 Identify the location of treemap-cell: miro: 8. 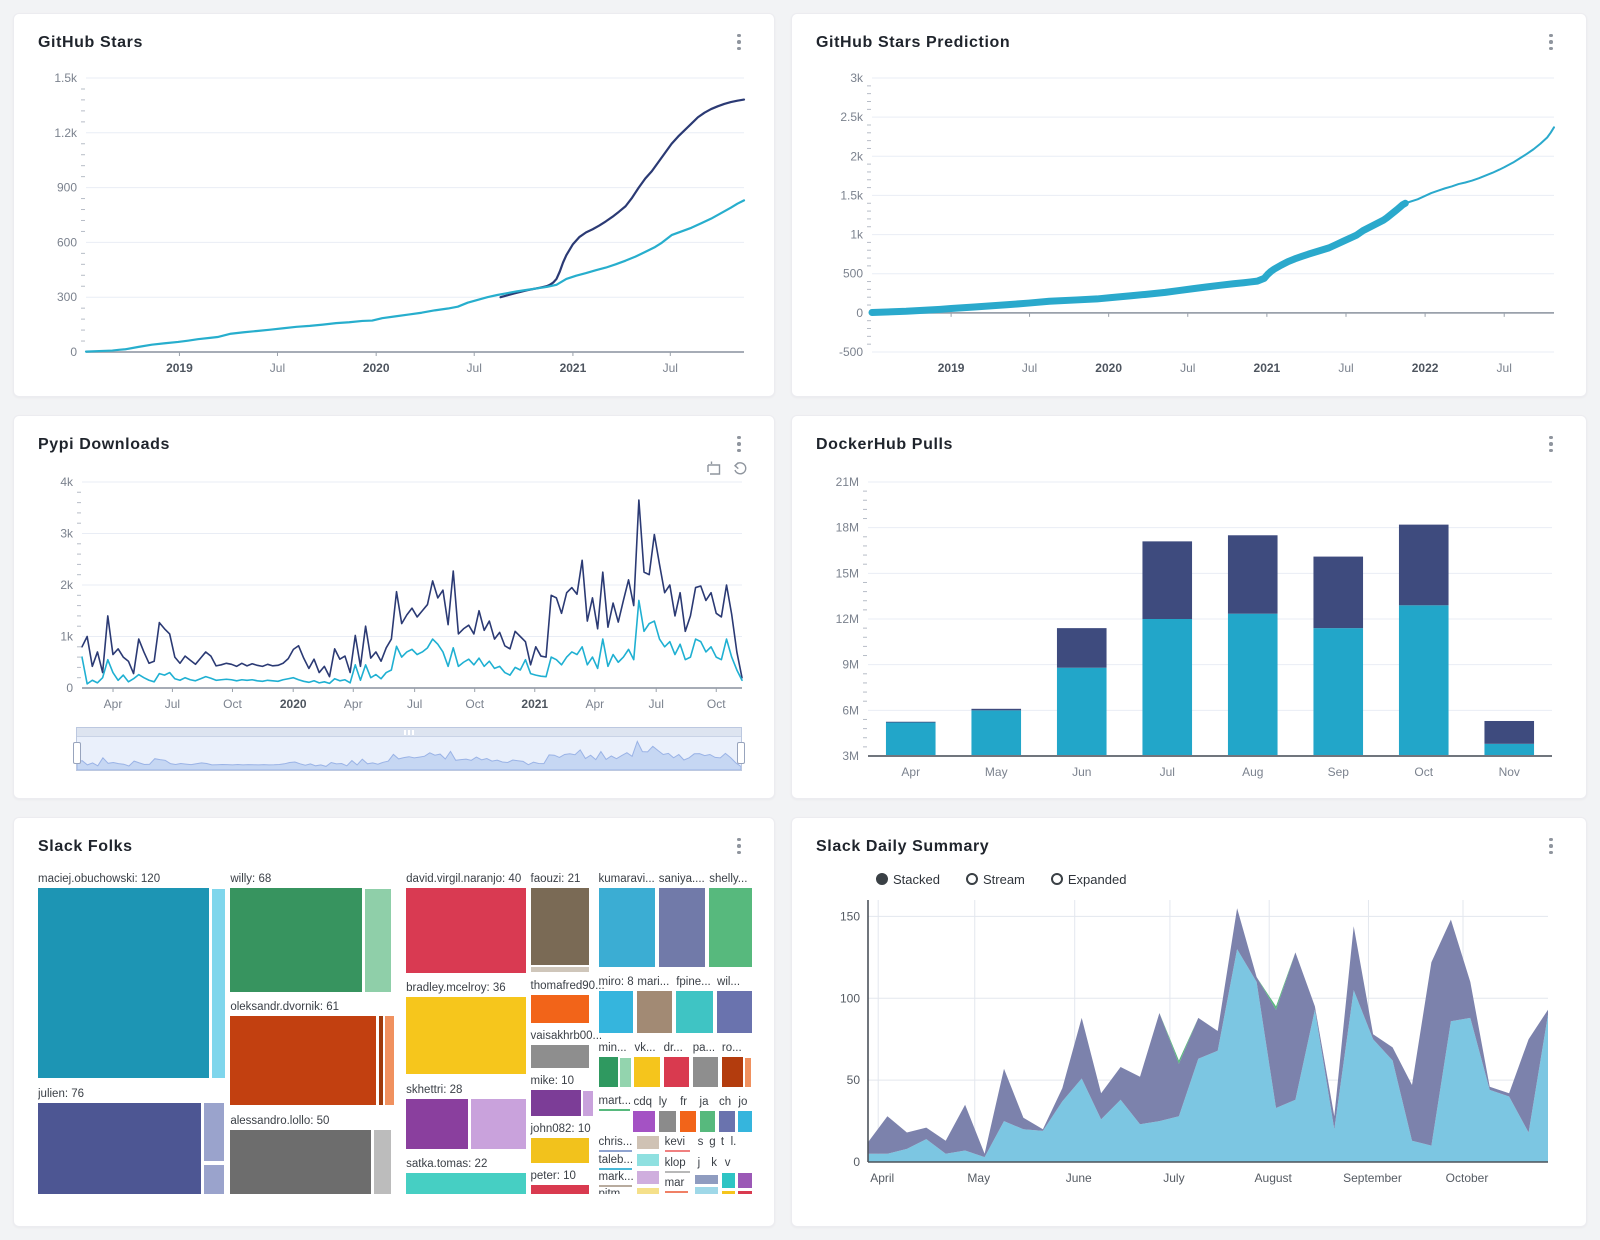
(616, 1004).